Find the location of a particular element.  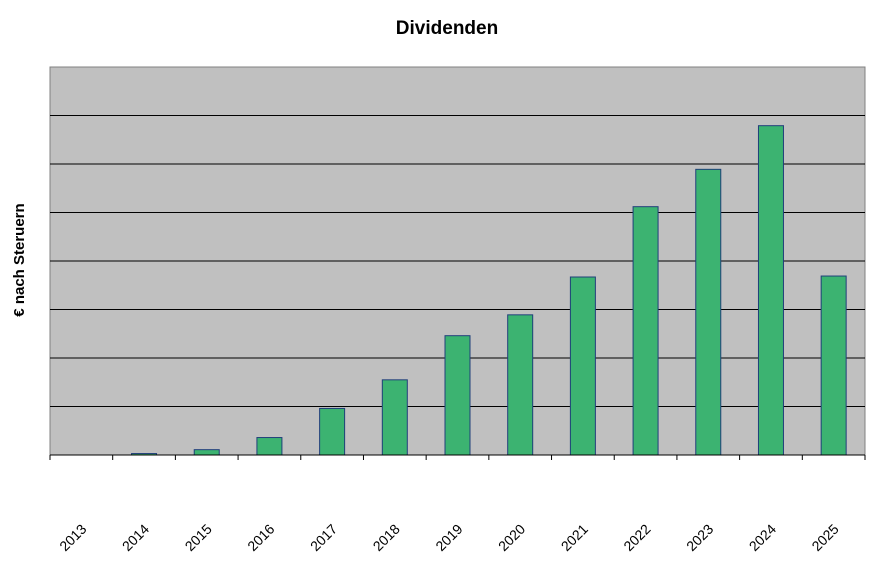

x-tick-label: 2024 is located at coordinates (762, 537).